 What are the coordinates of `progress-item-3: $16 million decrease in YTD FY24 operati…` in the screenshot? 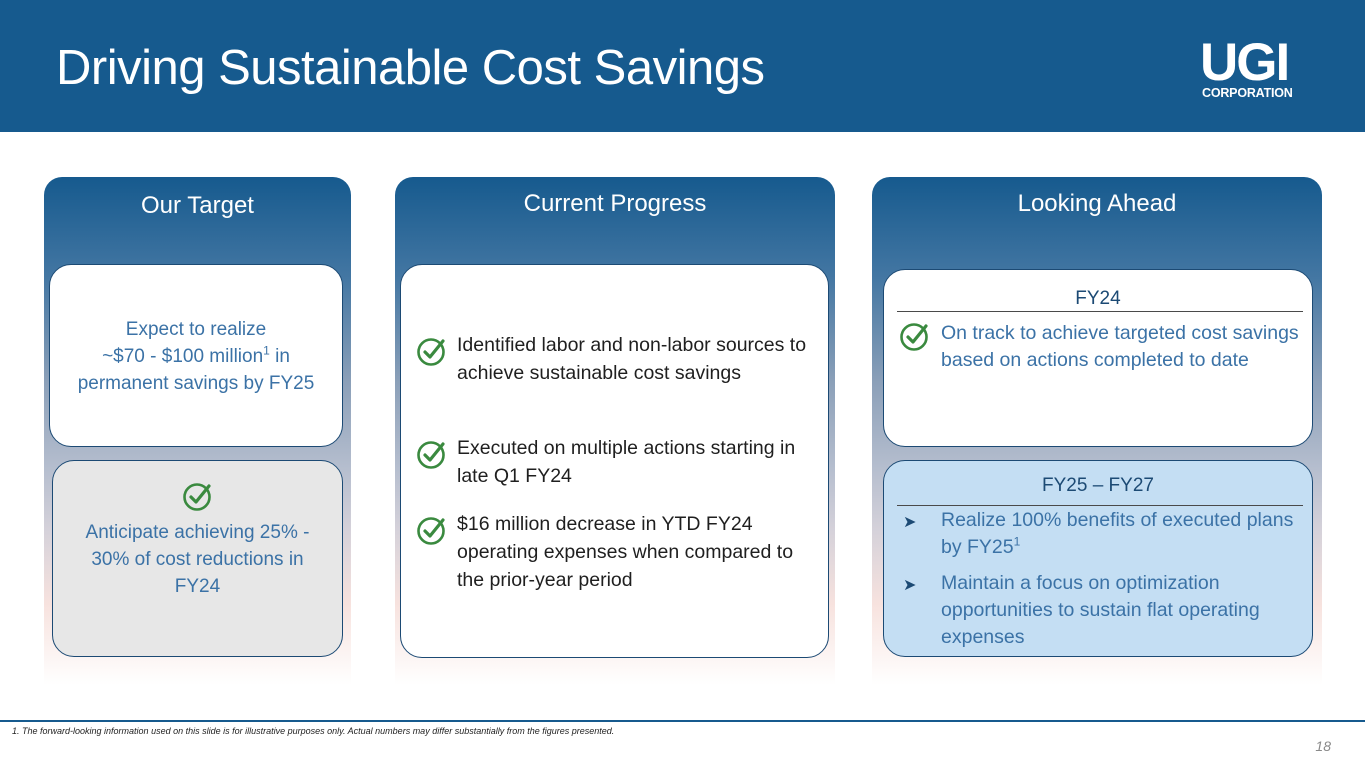 It's located at (625, 552).